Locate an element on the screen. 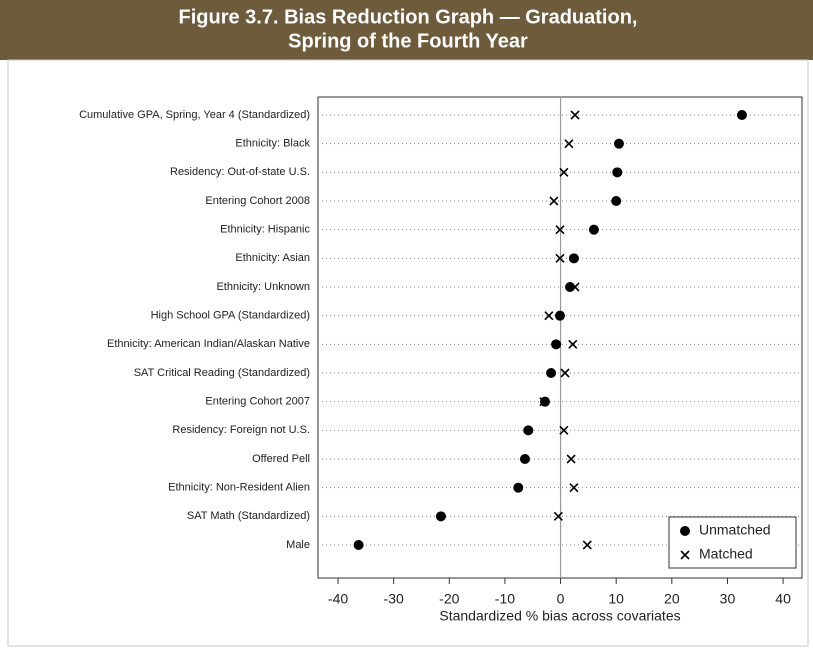 The image size is (813, 649). chart-title: Spring of the Fourth Year is located at coordinates (408, 41).